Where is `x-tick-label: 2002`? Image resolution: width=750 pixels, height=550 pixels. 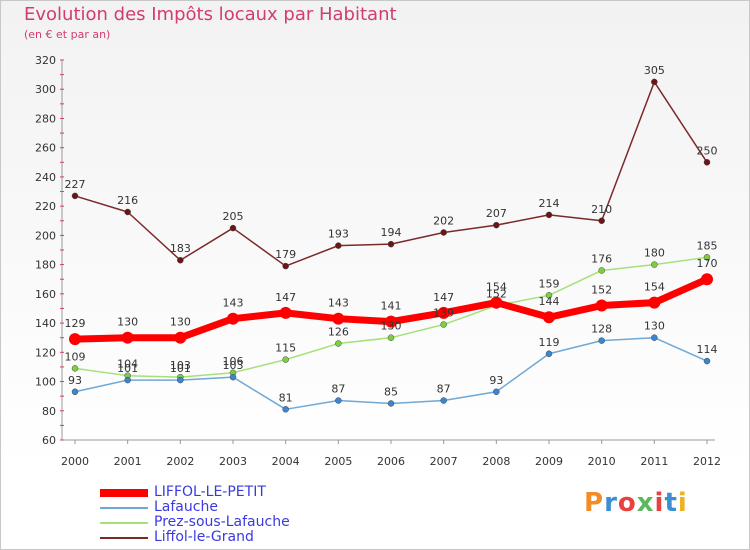 x-tick-label: 2002 is located at coordinates (180, 461).